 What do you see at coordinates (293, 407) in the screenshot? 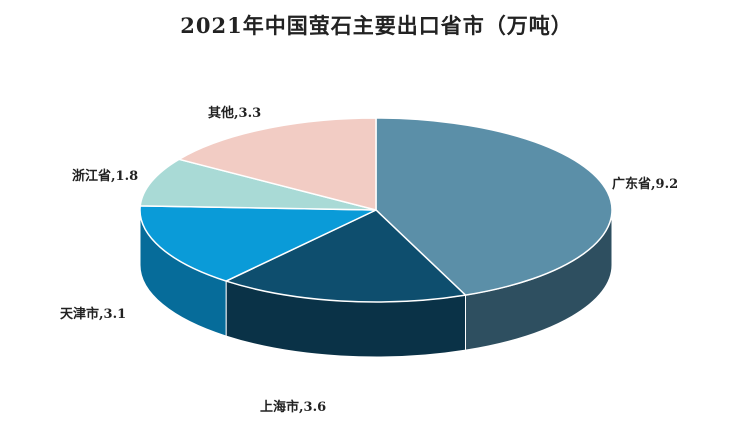
I see `slice-label-1: 上海市,3.6` at bounding box center [293, 407].